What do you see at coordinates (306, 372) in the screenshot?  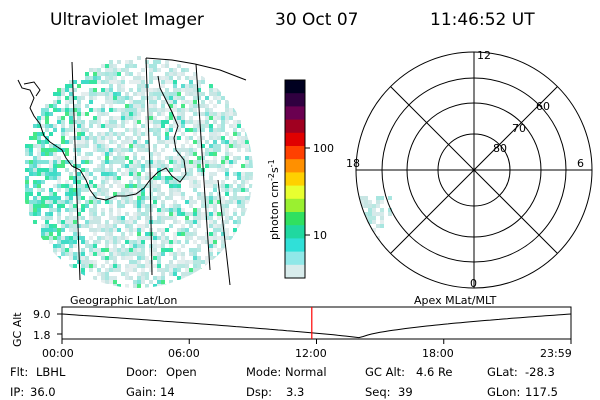 I see `info-mode-value: Normal` at bounding box center [306, 372].